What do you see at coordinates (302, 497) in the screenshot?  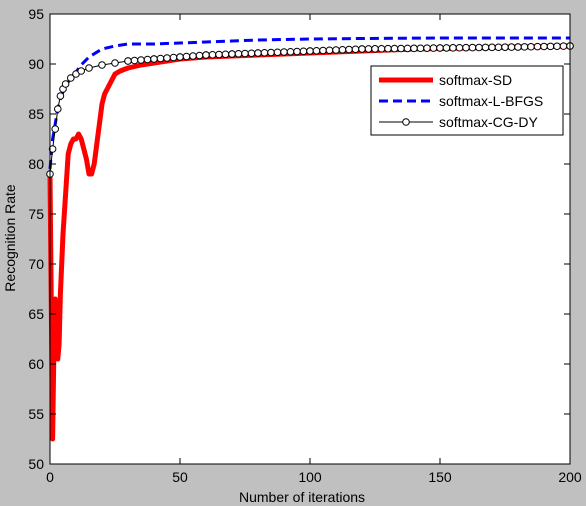 I see `x-axis-label: Number of iterations` at bounding box center [302, 497].